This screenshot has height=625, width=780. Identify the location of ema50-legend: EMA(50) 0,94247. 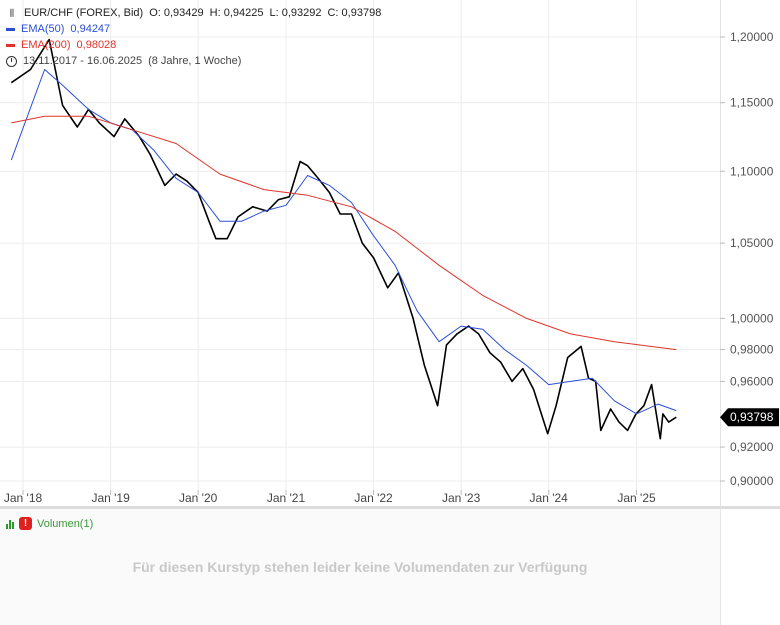
(193, 29).